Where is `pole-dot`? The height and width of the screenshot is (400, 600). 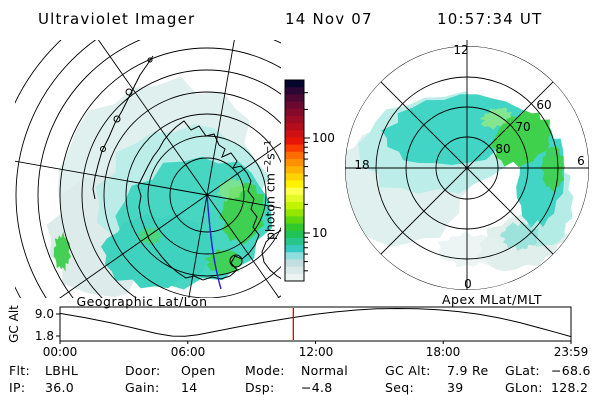 pole-dot is located at coordinates (207, 195).